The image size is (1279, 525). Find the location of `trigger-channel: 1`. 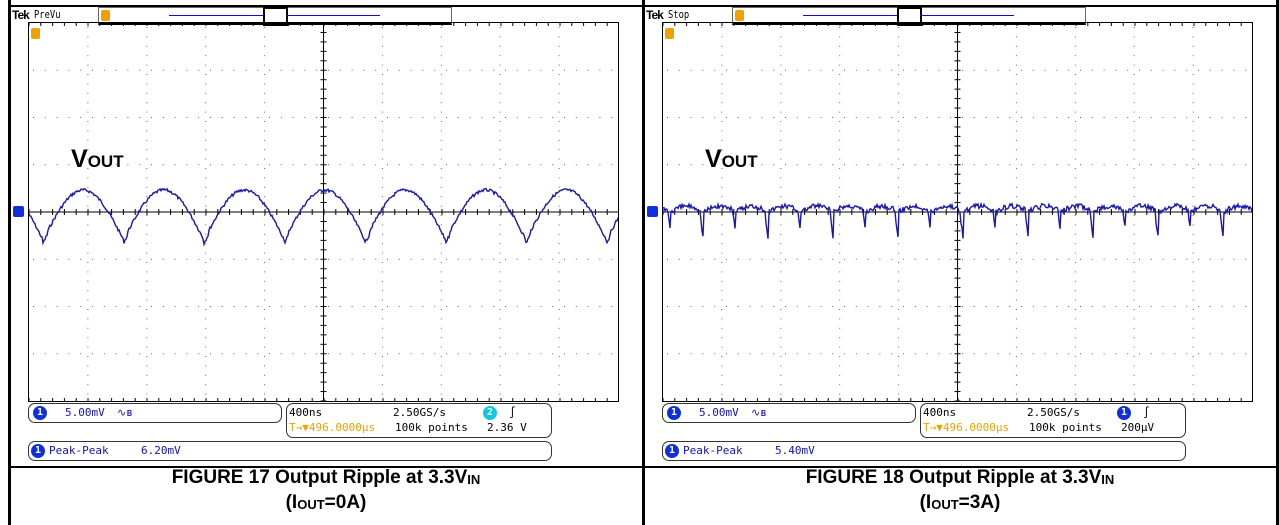

trigger-channel: 1 is located at coordinates (1124, 413).